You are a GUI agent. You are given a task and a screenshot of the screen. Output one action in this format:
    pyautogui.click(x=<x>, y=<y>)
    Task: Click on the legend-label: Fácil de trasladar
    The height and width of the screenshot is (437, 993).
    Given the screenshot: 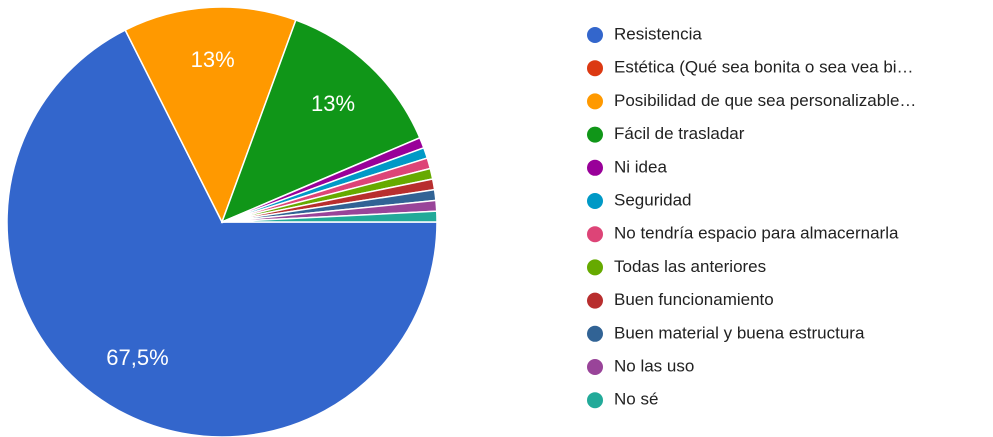 What is the action you would take?
    pyautogui.click(x=679, y=133)
    